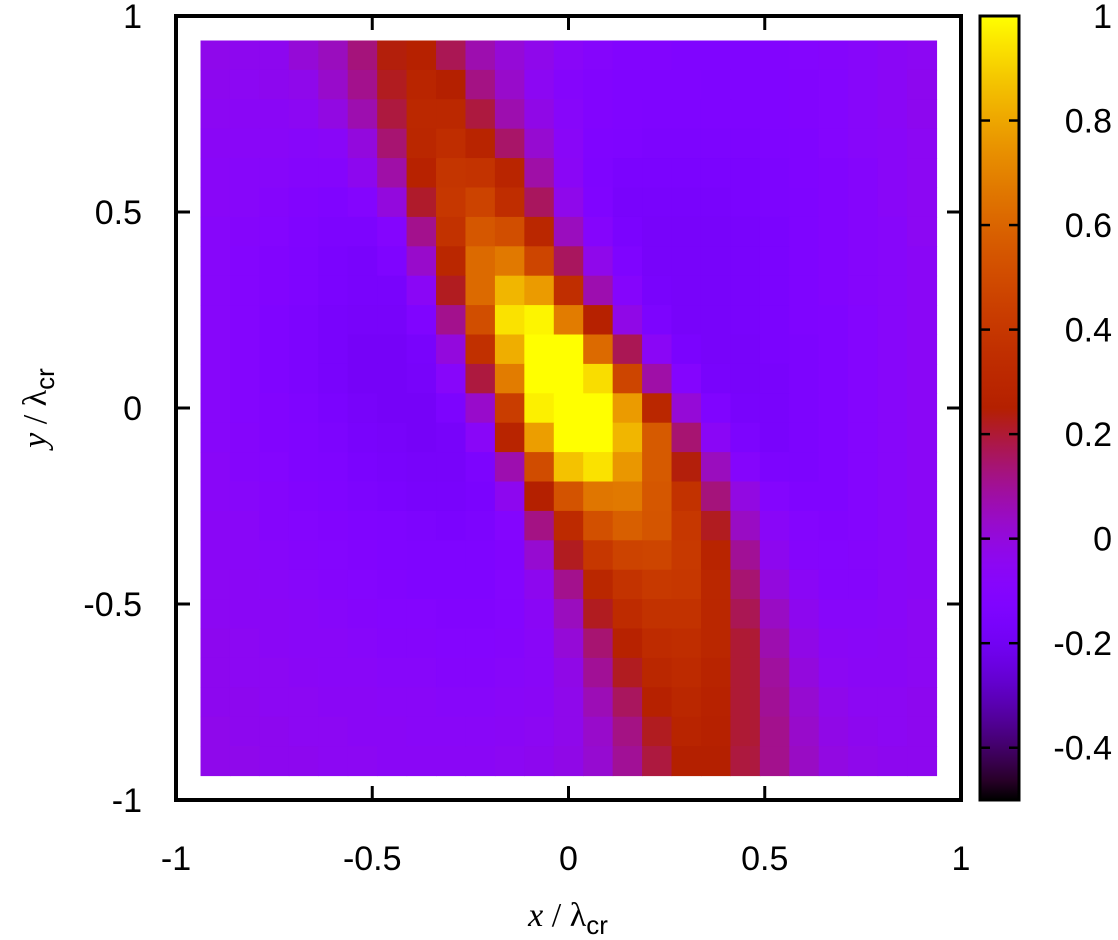 Image resolution: width=1118 pixels, height=940 pixels. I want to click on y-axis-label: y / λcr, so click(38, 409).